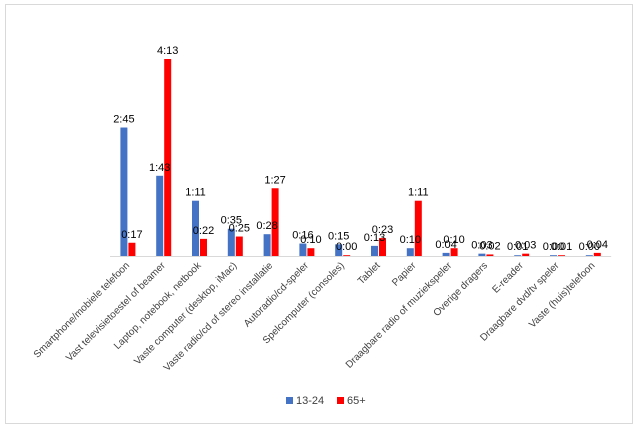 The width and height of the screenshot is (642, 436). I want to click on value-label-13-24-9: 0:04, so click(445, 245).